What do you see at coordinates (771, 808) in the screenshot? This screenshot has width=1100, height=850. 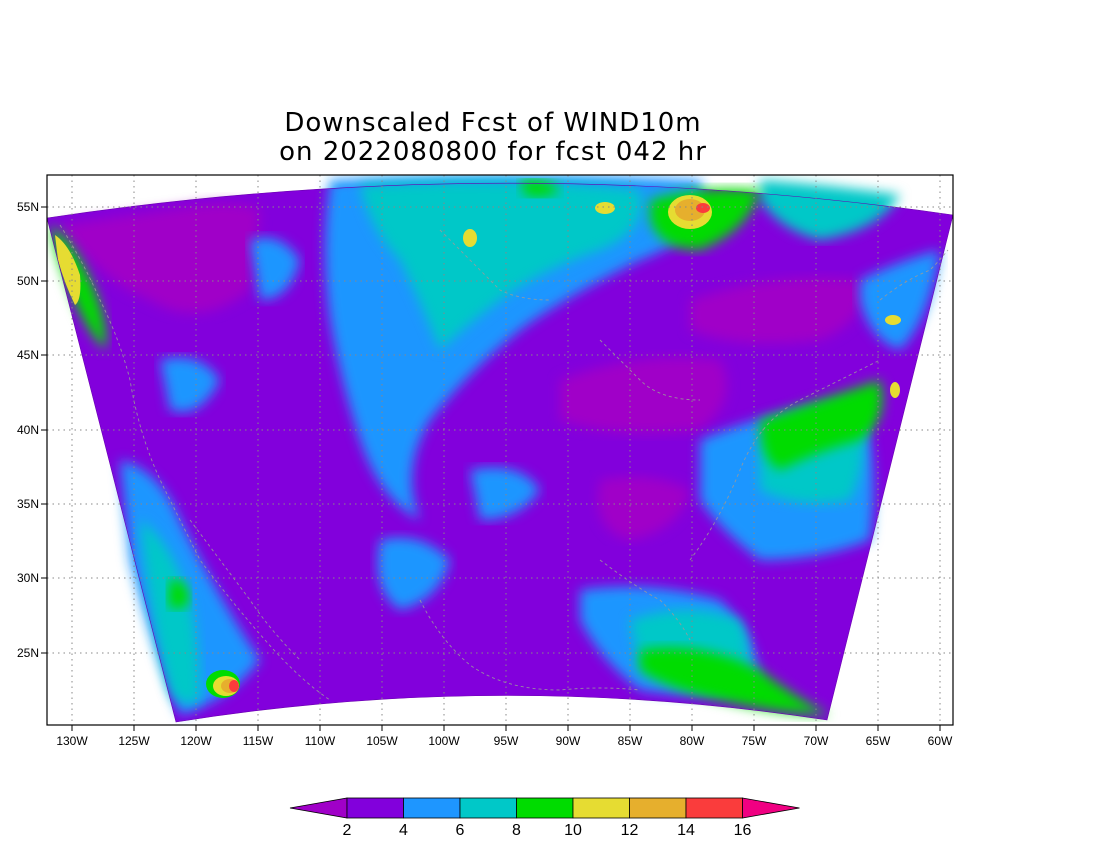 I see `colorbar-extend-high` at bounding box center [771, 808].